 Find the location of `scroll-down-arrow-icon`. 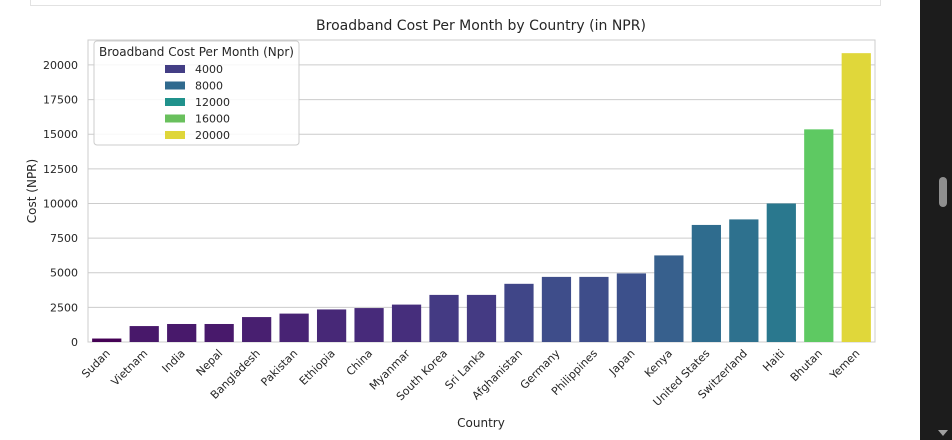

scroll-down-arrow-icon is located at coordinates (943, 433).